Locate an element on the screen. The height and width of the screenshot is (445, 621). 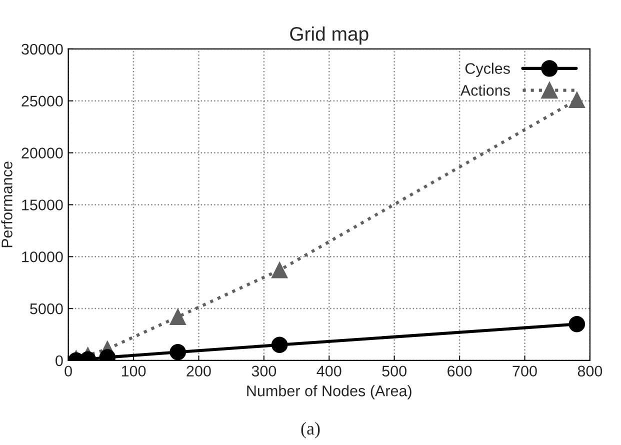
x-tick-label: 800 is located at coordinates (590, 371).